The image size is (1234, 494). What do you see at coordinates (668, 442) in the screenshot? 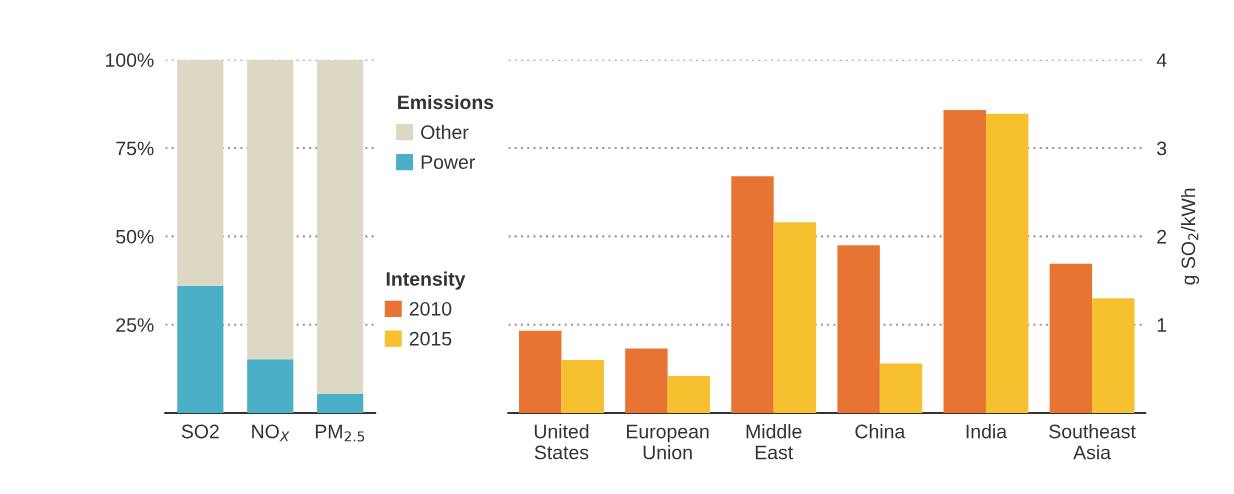
I see `x-tick-label: European Union` at bounding box center [668, 442].